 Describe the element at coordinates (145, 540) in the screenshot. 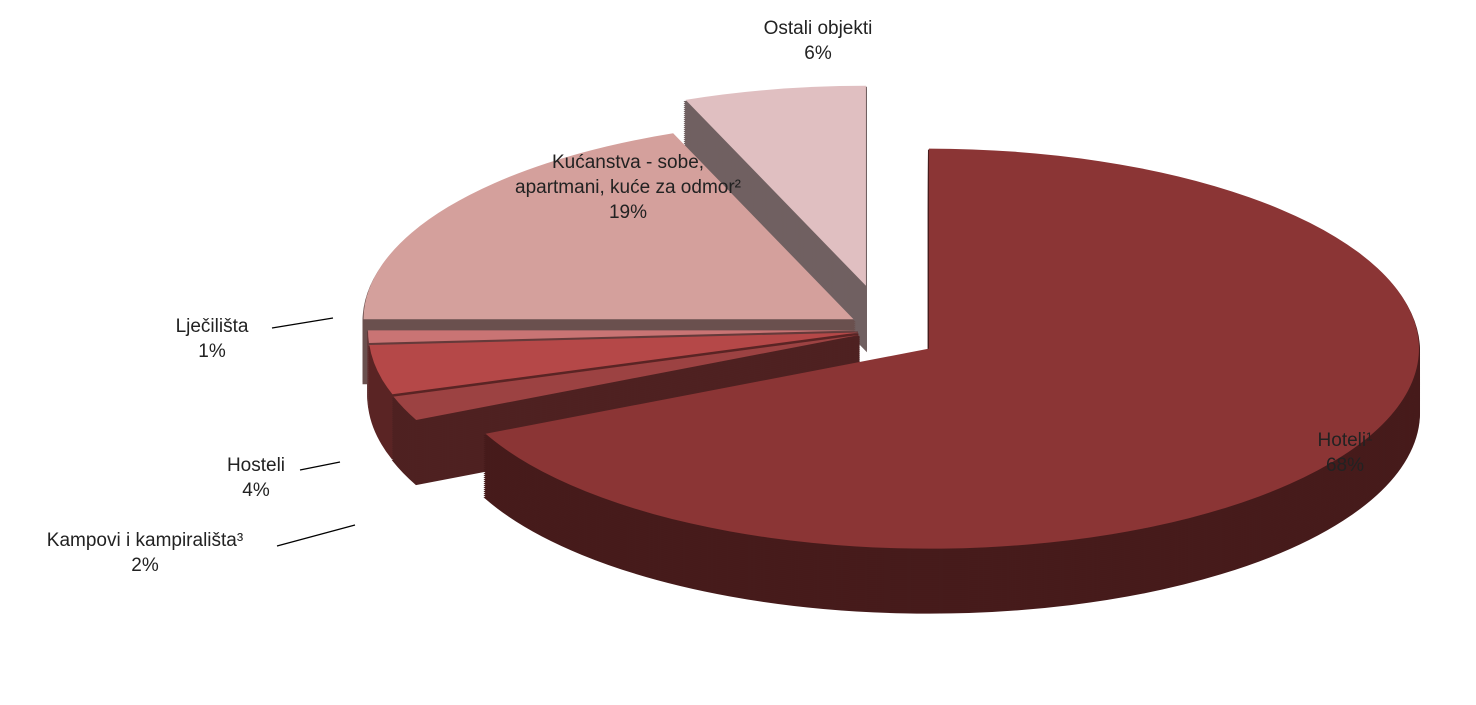

I see `category-label: Kampovi i kampirališta³` at that location.